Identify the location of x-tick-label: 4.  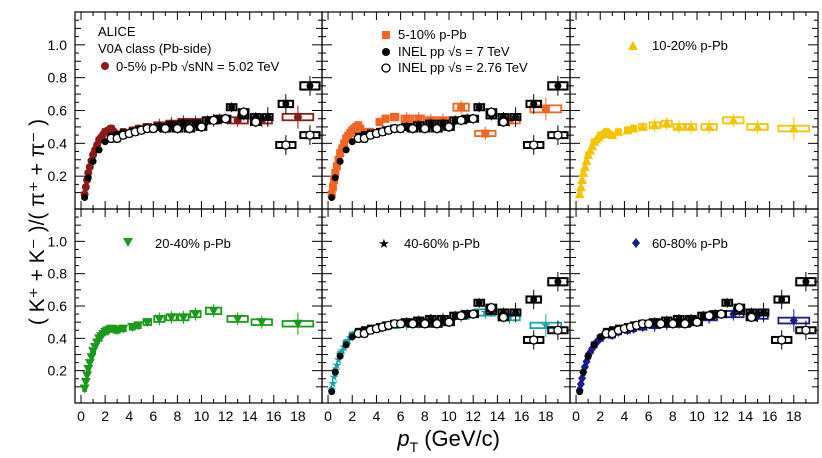
(625, 416).